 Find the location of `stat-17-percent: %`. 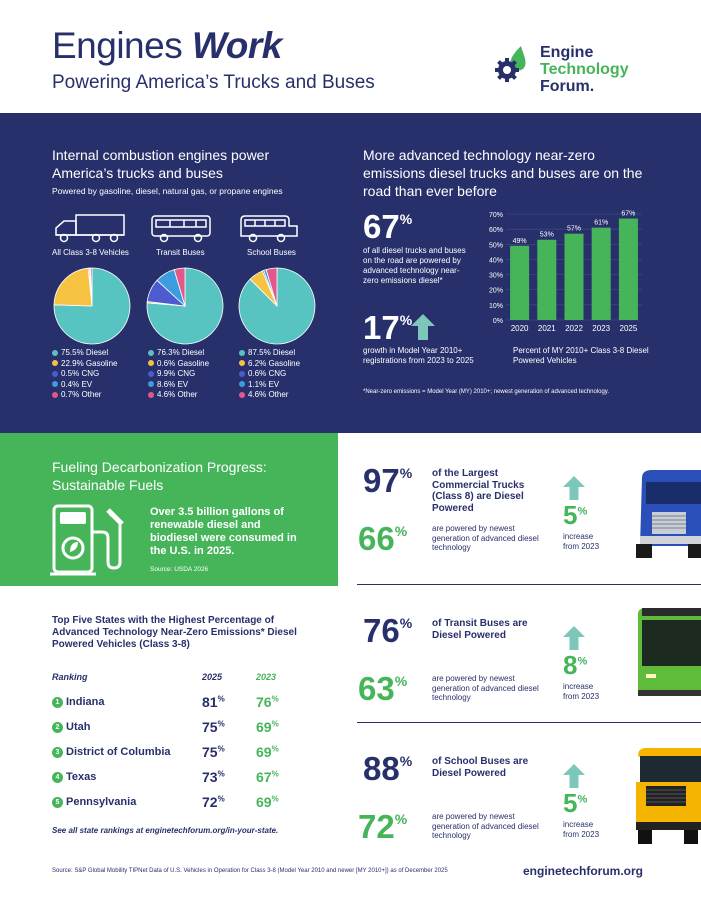

stat-17-percent: % is located at coordinates (406, 320).